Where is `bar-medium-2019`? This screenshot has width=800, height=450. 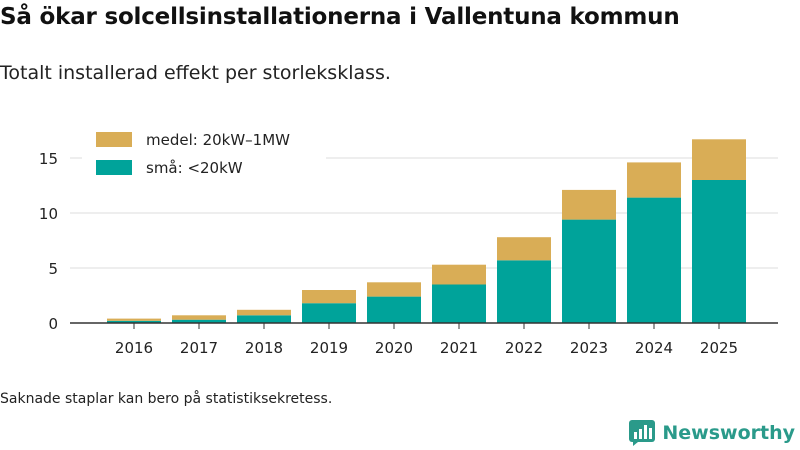 bar-medium-2019 is located at coordinates (329, 297).